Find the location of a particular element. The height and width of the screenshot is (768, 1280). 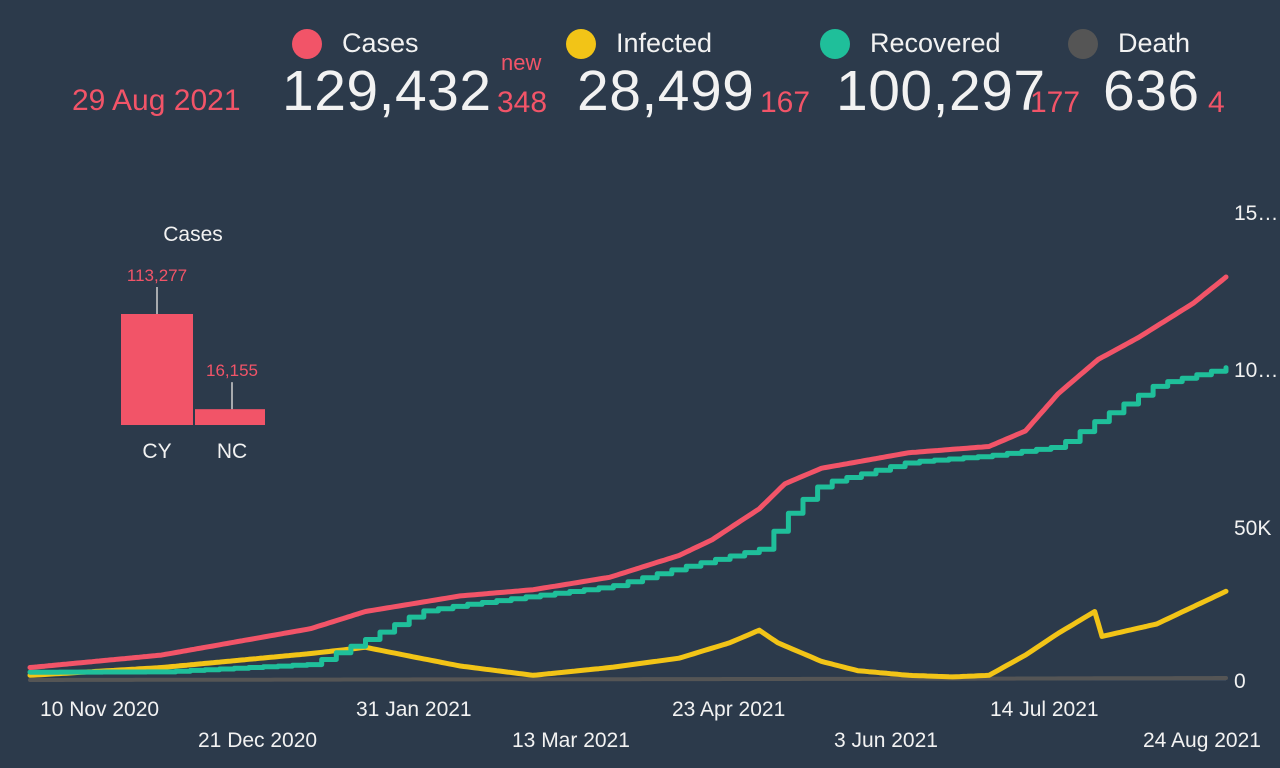

y-tick-label: 50K is located at coordinates (1252, 528).